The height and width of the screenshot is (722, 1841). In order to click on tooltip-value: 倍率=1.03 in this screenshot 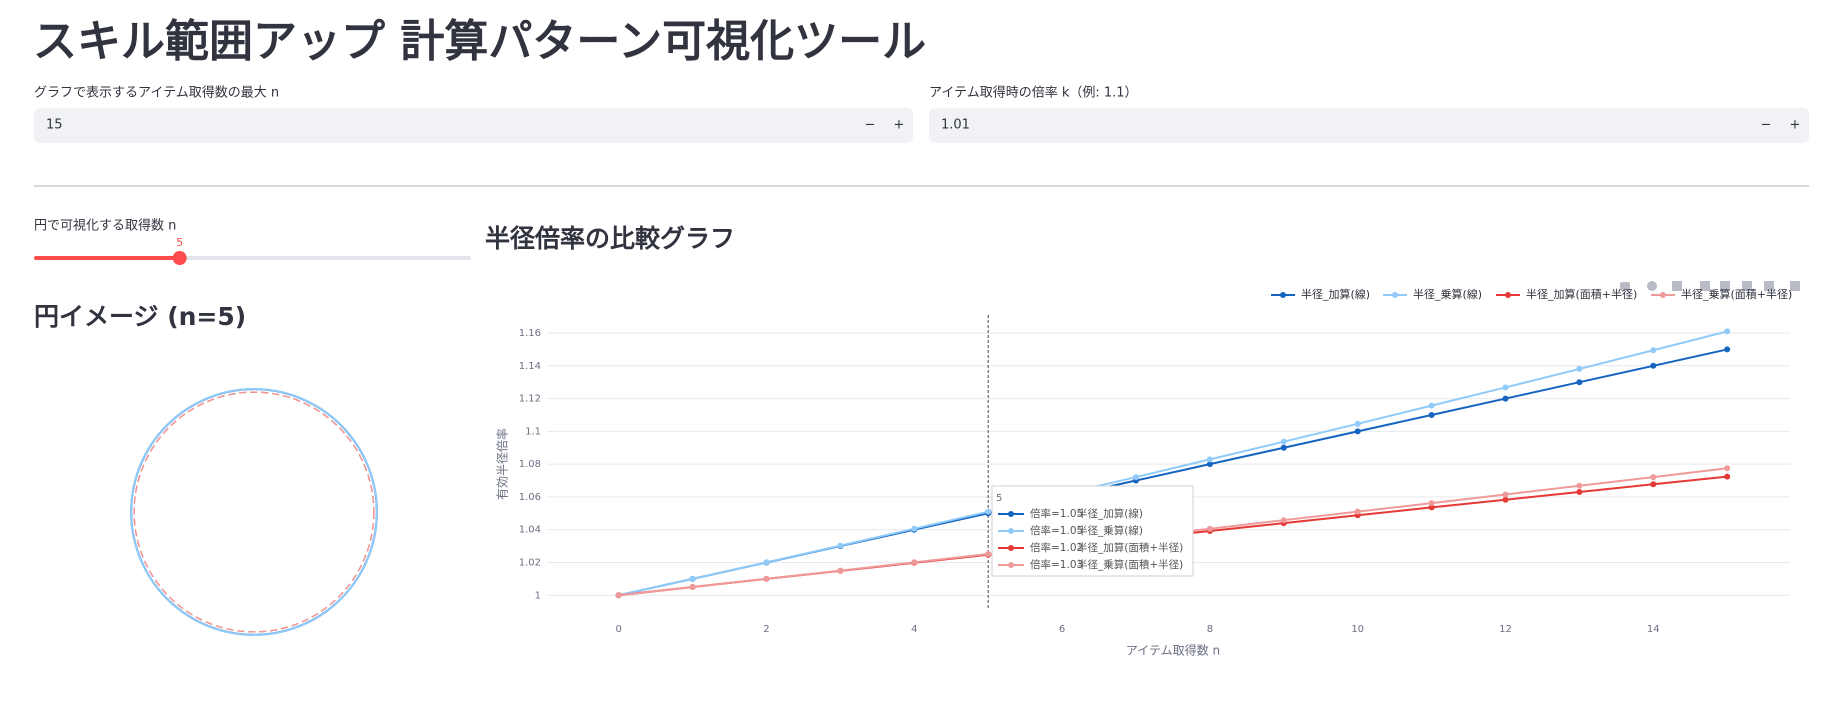, I will do `click(1056, 565)`.